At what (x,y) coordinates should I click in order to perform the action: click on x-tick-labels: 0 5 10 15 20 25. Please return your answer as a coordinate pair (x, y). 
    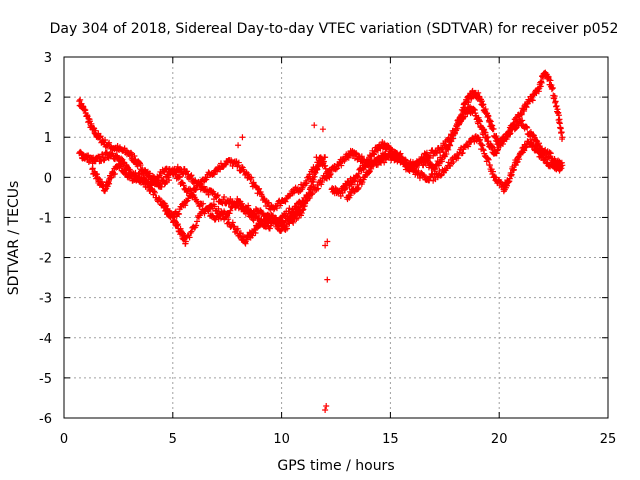
    Looking at the image, I should click on (338, 439).